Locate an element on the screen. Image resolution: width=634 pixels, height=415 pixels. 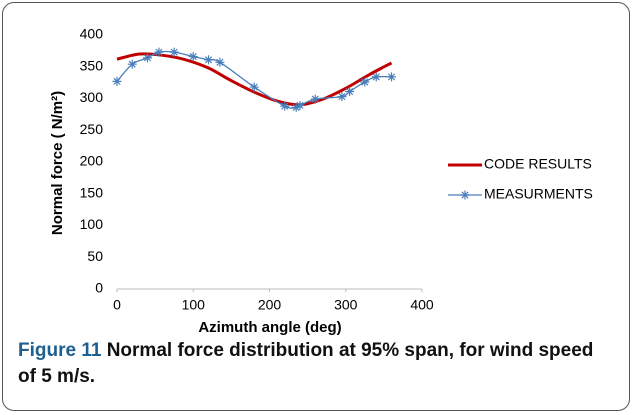
series-line is located at coordinates (254, 79).